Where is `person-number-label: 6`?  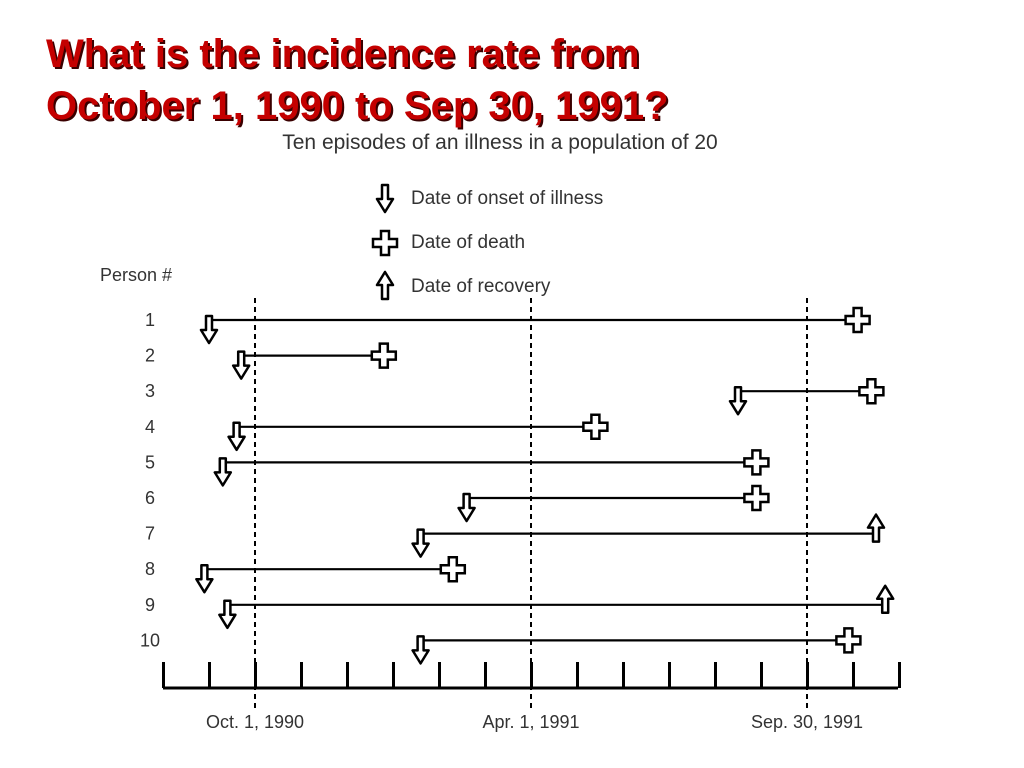 person-number-label: 6 is located at coordinates (150, 498).